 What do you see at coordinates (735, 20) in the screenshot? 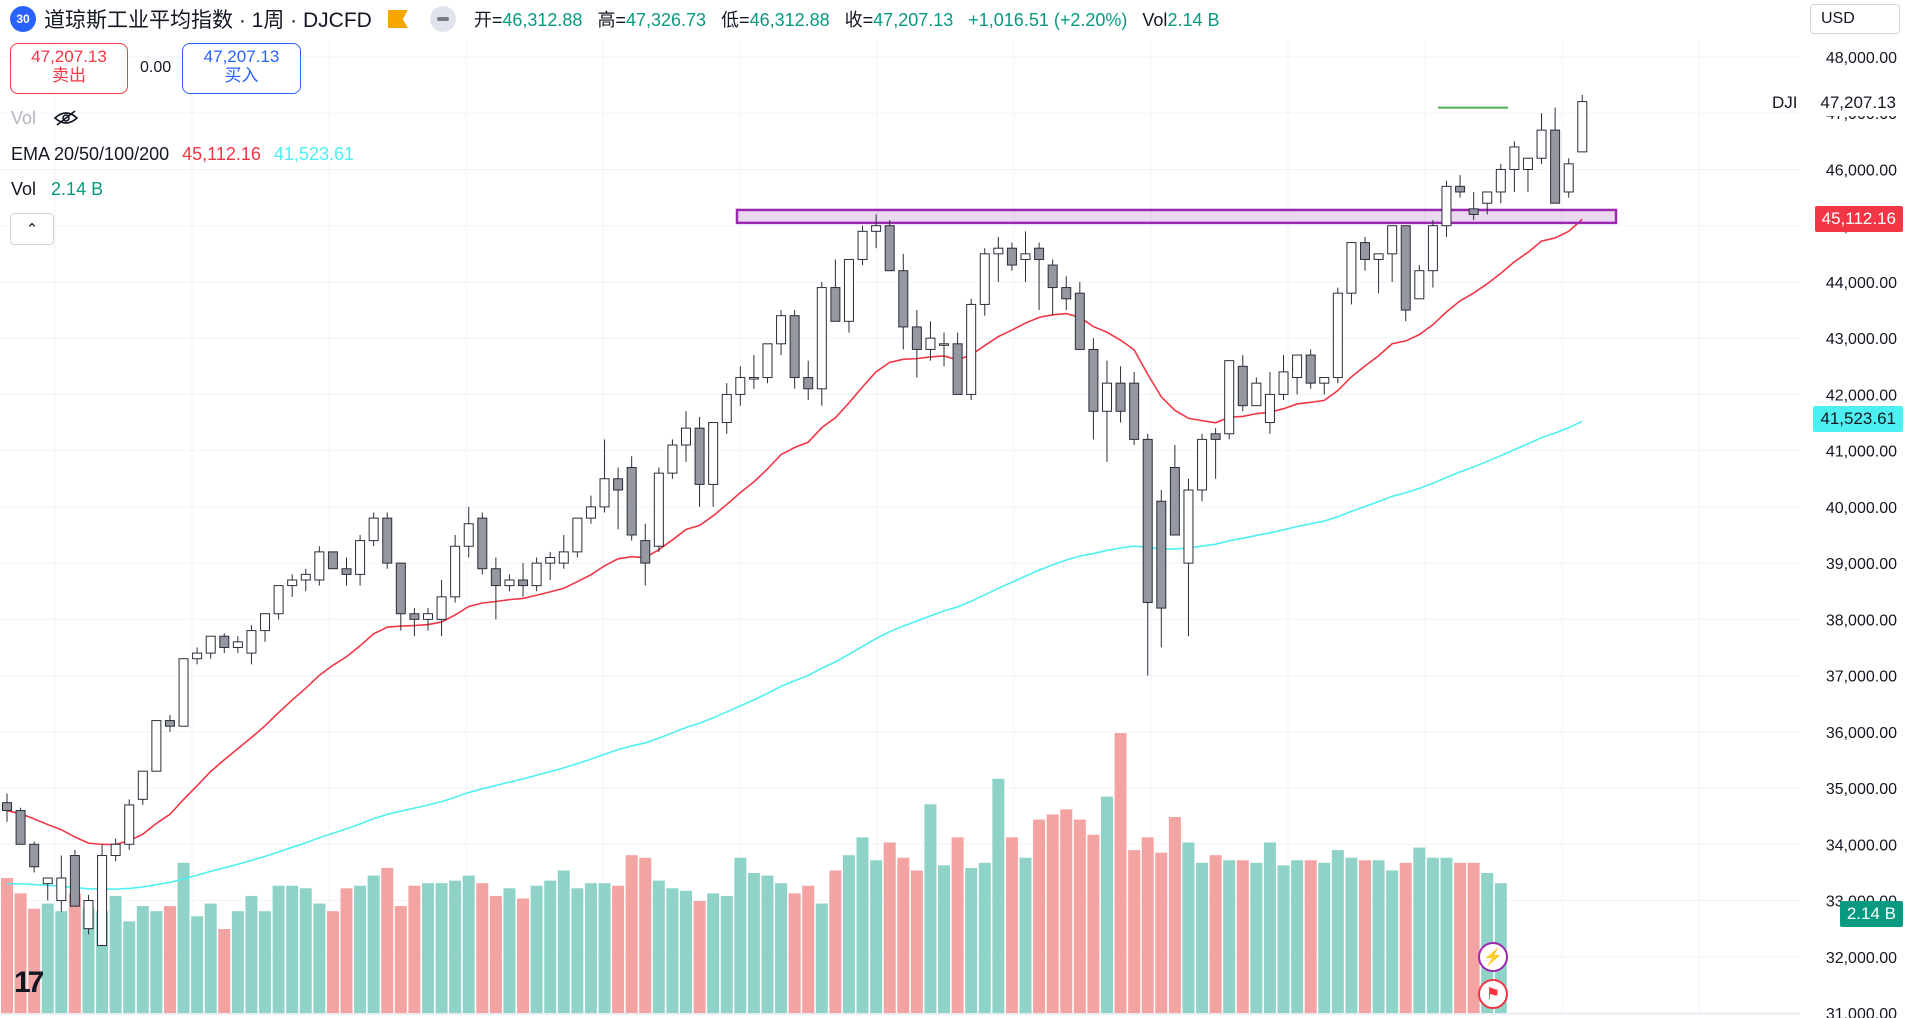
I see `low-label: 低=` at bounding box center [735, 20].